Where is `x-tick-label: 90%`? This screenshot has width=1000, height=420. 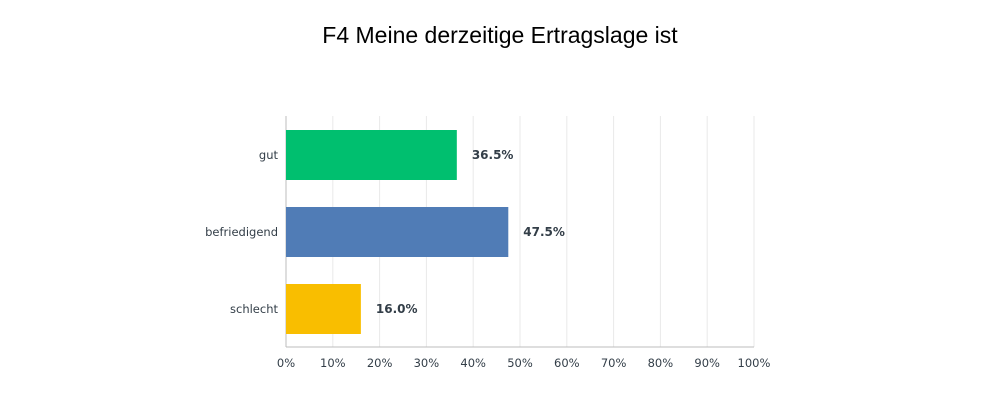 x-tick-label: 90% is located at coordinates (707, 363).